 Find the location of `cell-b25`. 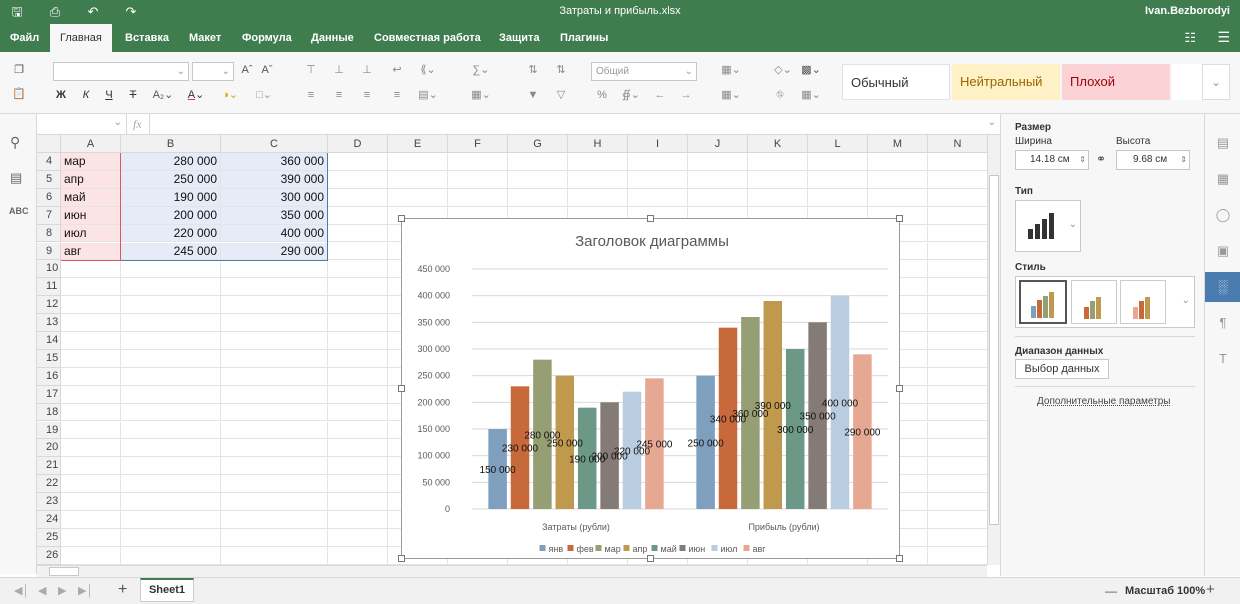

cell-b25 is located at coordinates (171, 537).